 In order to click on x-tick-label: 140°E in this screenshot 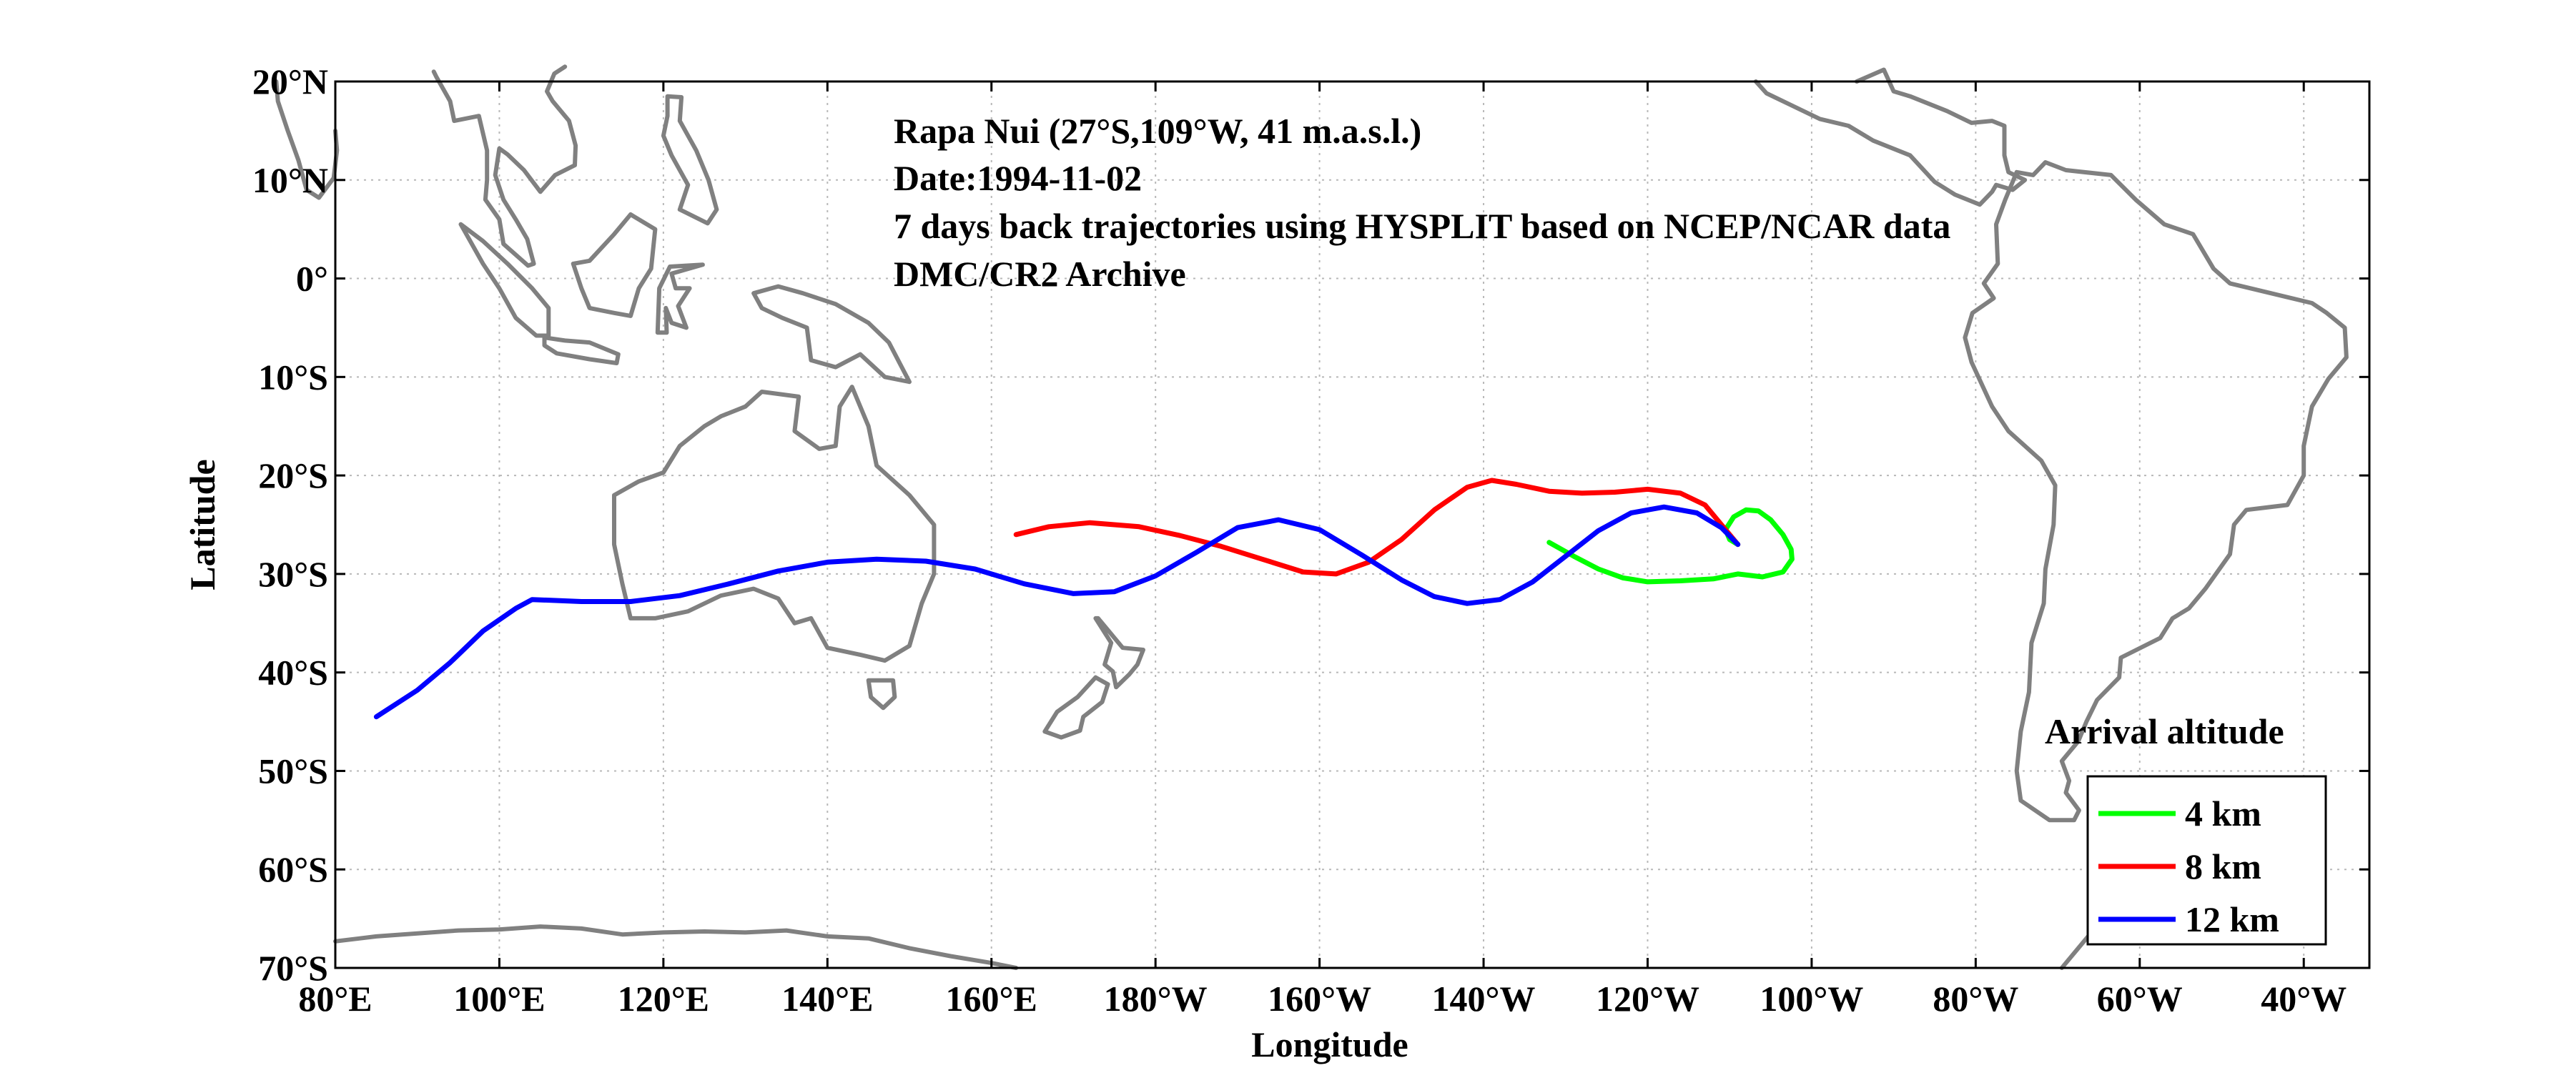, I will do `click(827, 999)`.